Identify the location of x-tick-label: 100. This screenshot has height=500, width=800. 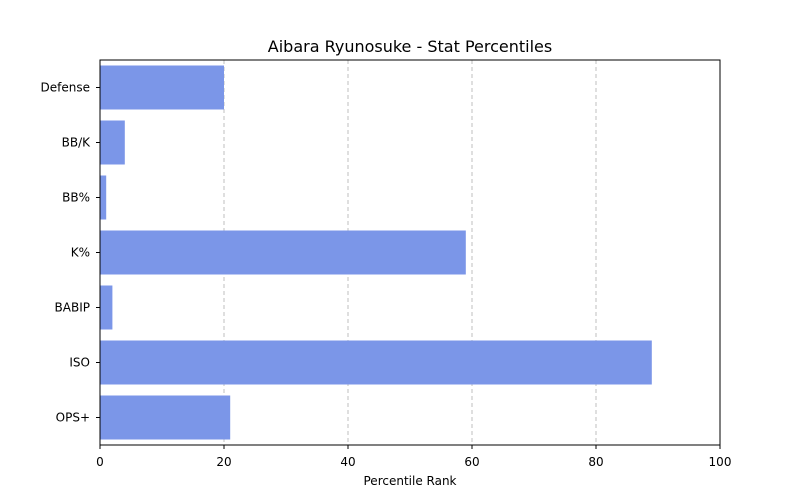
(720, 462).